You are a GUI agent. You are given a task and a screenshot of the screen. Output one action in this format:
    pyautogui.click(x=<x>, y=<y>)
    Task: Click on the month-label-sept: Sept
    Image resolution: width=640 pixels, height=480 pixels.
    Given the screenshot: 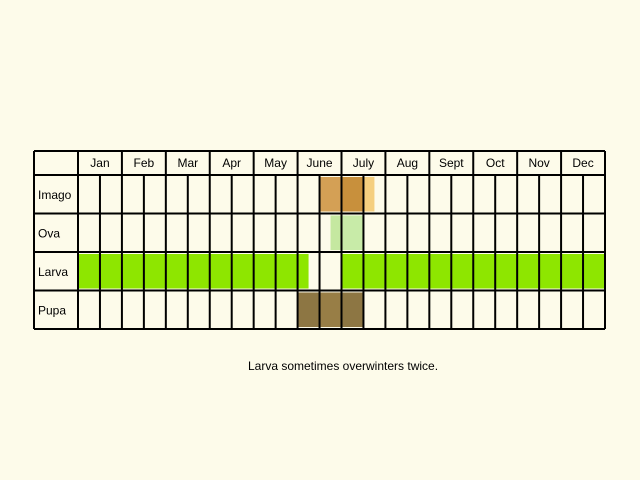 What is the action you would take?
    pyautogui.click(x=451, y=163)
    